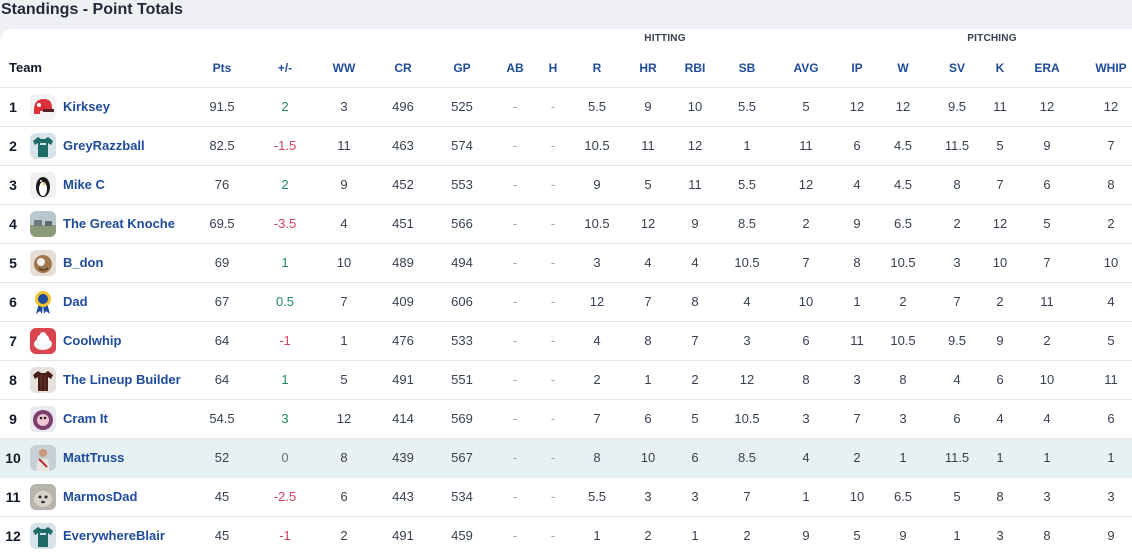 Image resolution: width=1132 pixels, height=554 pixels. Describe the element at coordinates (566, 419) in the screenshot. I see `table-row: 9 Cram It 54.5 3 12 414 569 - - 7 6 5 10.5 3 7 3 6 4 4 6` at that location.